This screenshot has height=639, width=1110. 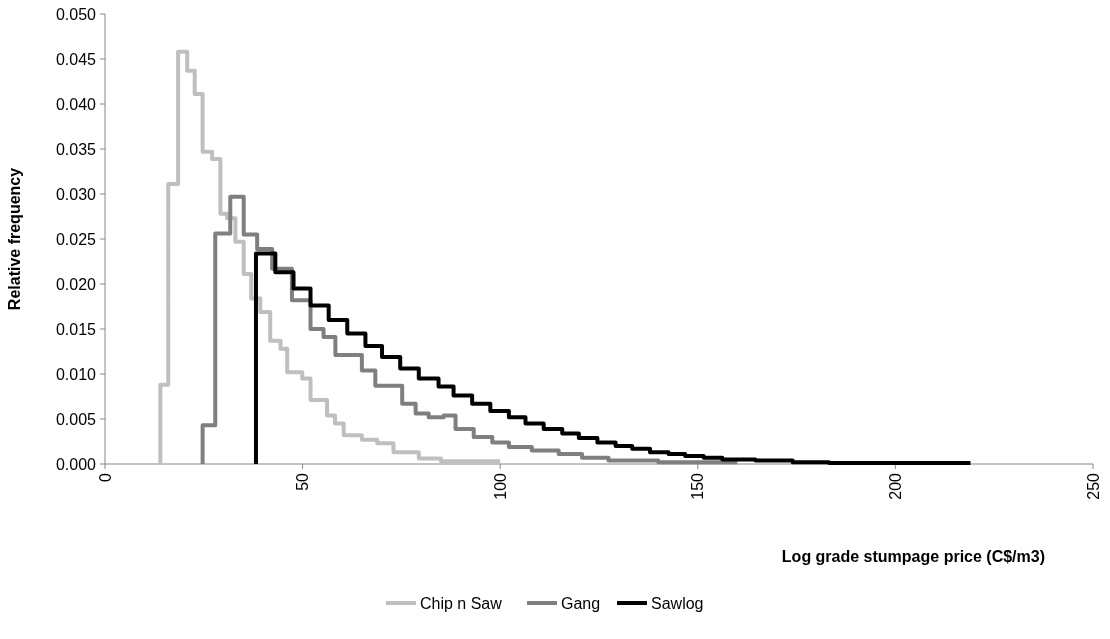 What do you see at coordinates (76, 149) in the screenshot?
I see `y-tick-label: 0.035` at bounding box center [76, 149].